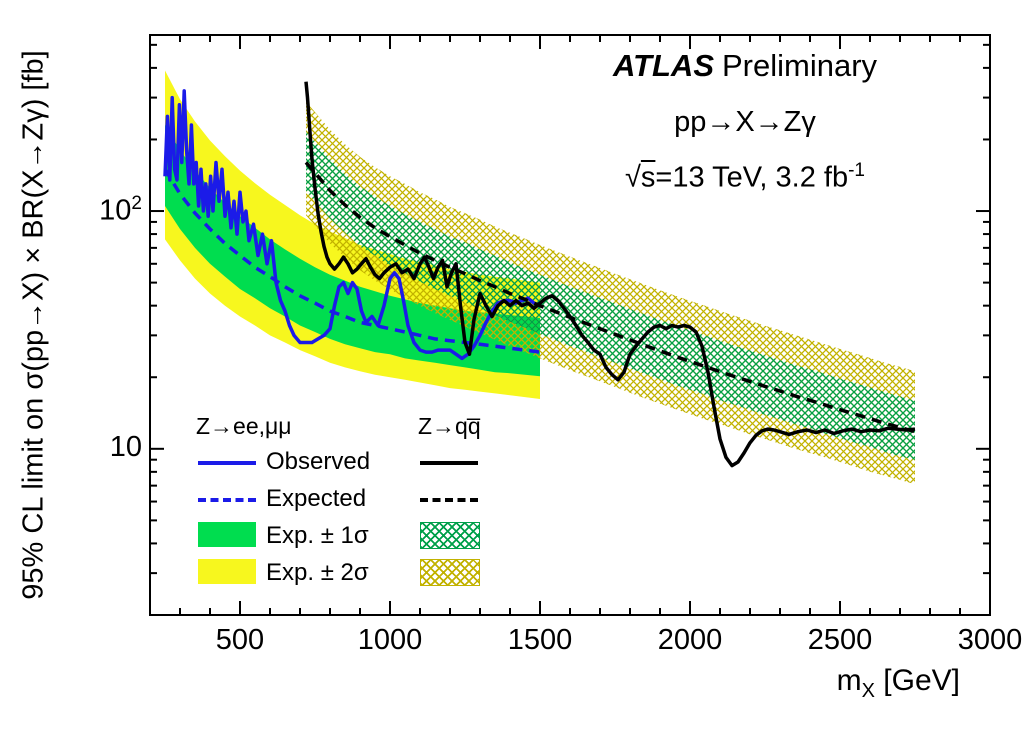  What do you see at coordinates (800, 65) in the screenshot?
I see `preliminary-text: Preliminary` at bounding box center [800, 65].